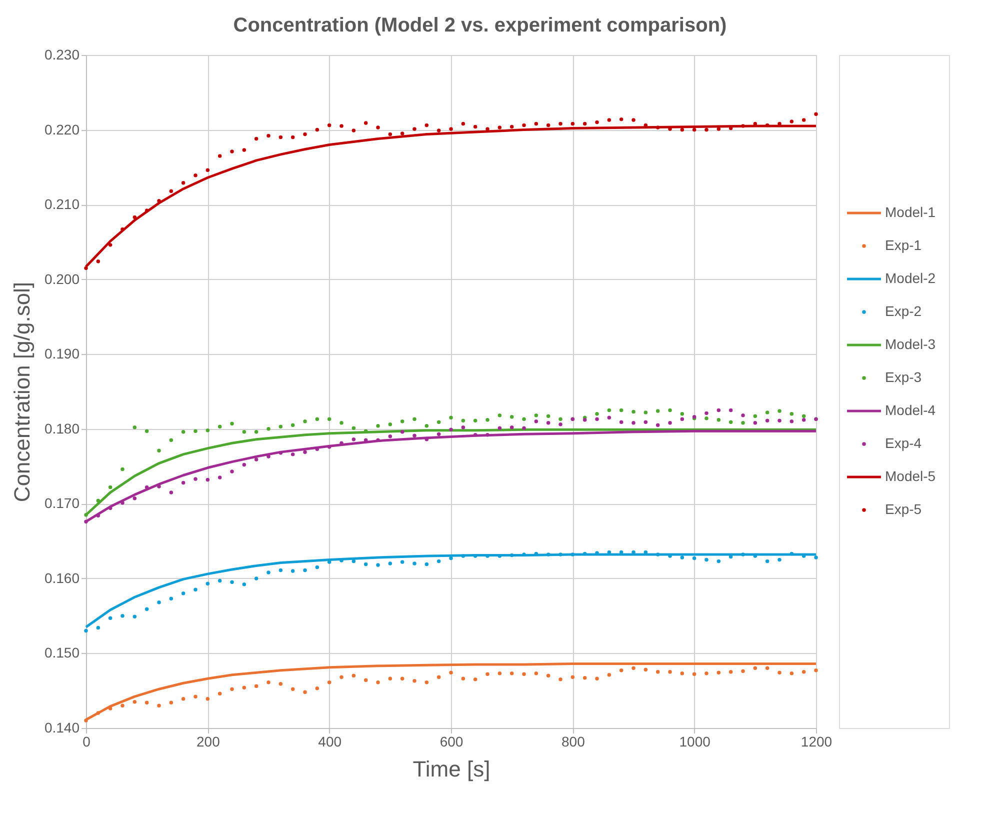 The image size is (992, 832). What do you see at coordinates (903, 377) in the screenshot?
I see `legend-label: Exp-3` at bounding box center [903, 377].